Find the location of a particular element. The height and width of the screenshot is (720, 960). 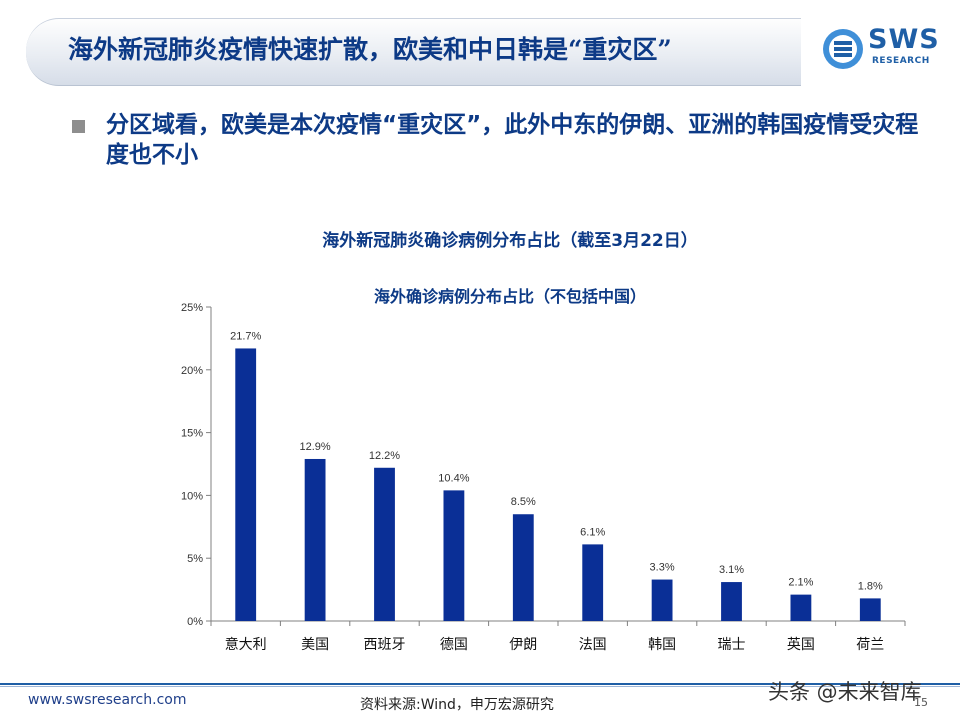

data-label: 3.3% is located at coordinates (662, 568).